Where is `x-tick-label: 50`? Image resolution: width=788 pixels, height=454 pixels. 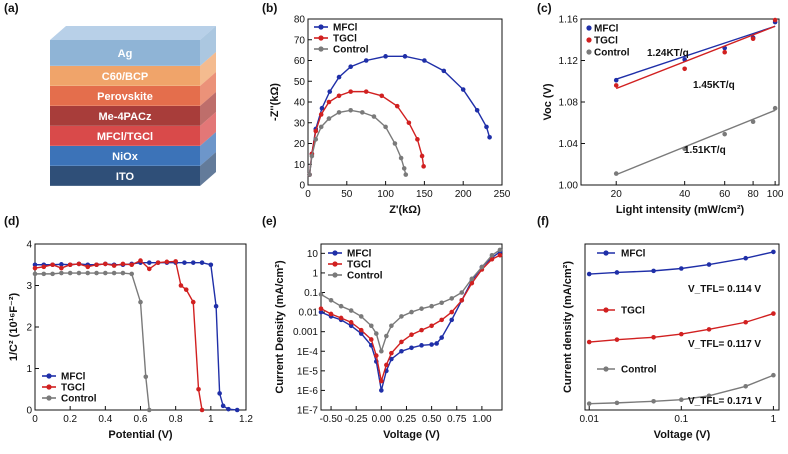
x-tick-label: 50 is located at coordinates (347, 194).